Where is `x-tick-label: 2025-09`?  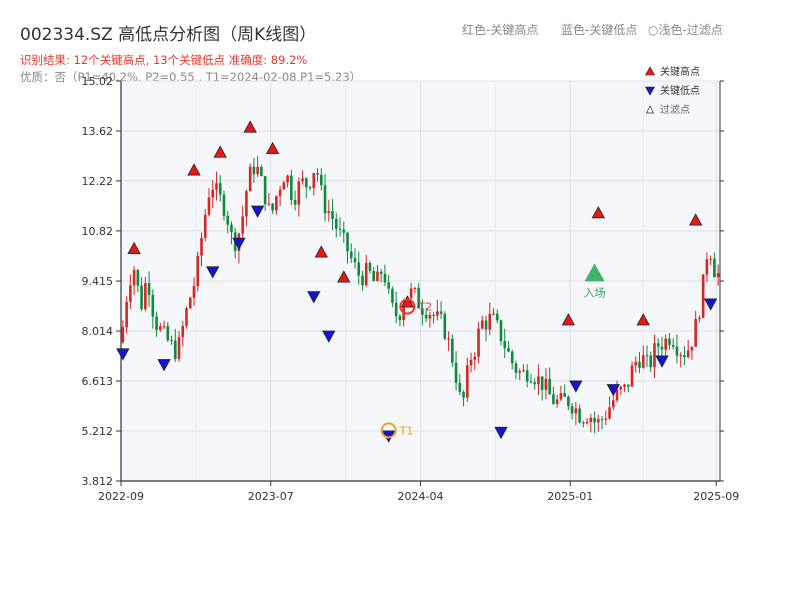
x-tick-label: 2025-09 is located at coordinates (716, 496).